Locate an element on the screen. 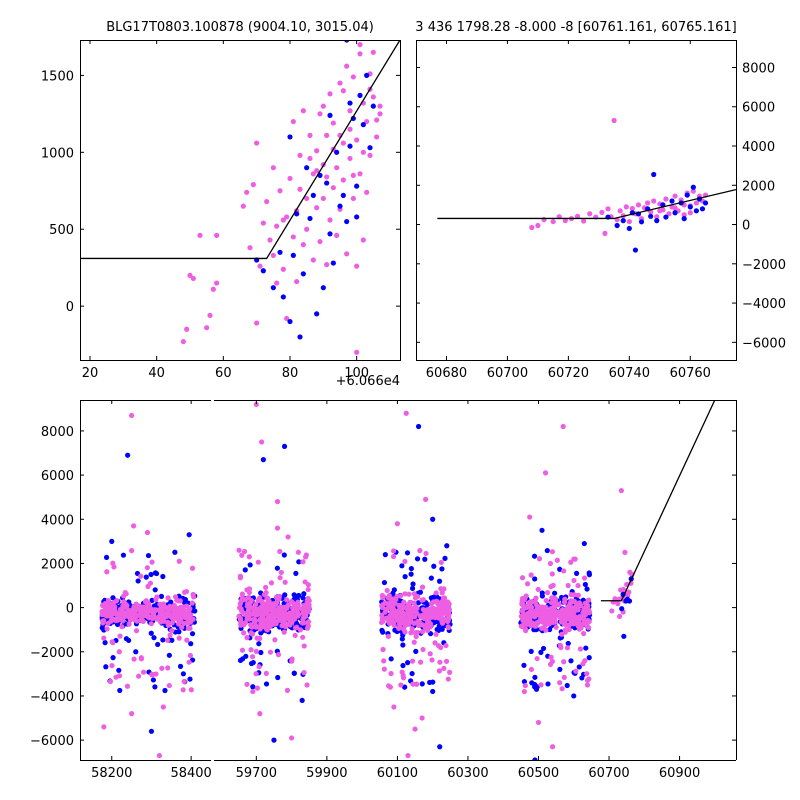 This screenshot has width=800, height=800. x-tick-label: 40 is located at coordinates (156, 373).